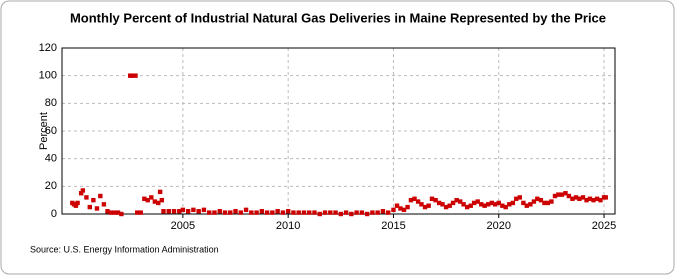 The image size is (675, 275). What do you see at coordinates (48, 48) in the screenshot?
I see `y-tick-label: 120` at bounding box center [48, 48].